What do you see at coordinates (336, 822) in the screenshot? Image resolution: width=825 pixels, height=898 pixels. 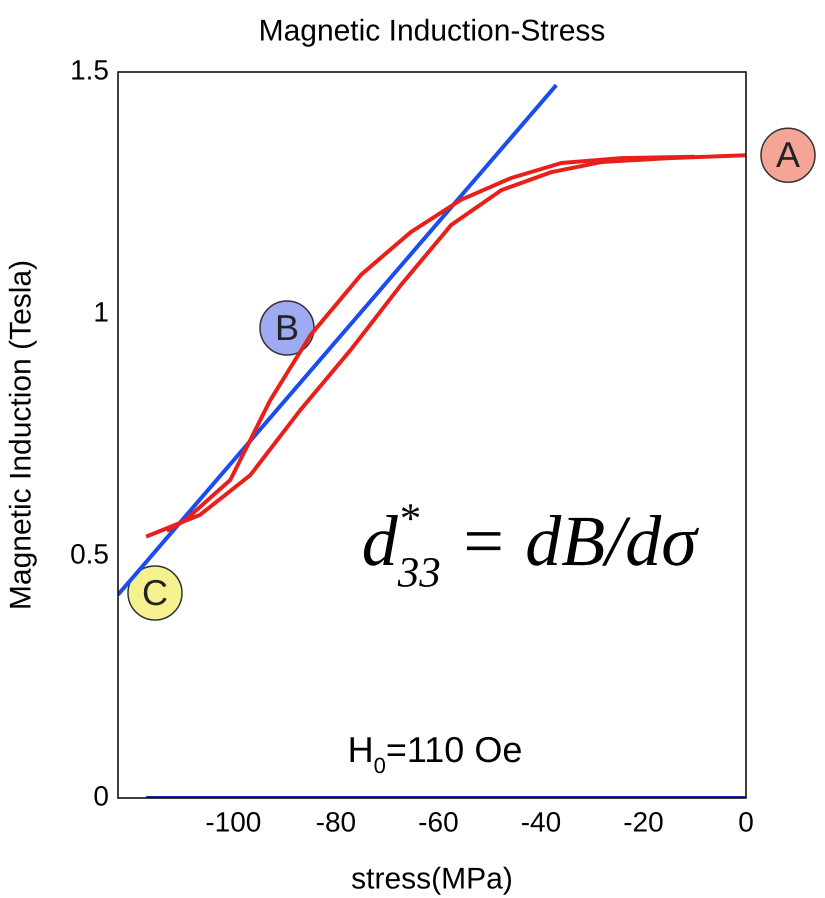 I see `x-tick-label: -80` at bounding box center [336, 822].